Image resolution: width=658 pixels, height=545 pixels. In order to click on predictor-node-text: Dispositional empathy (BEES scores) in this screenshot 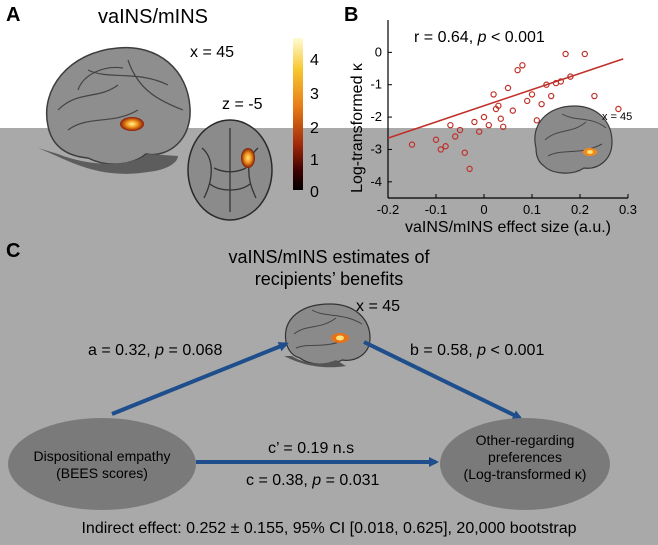, I will do `click(102, 465)`.